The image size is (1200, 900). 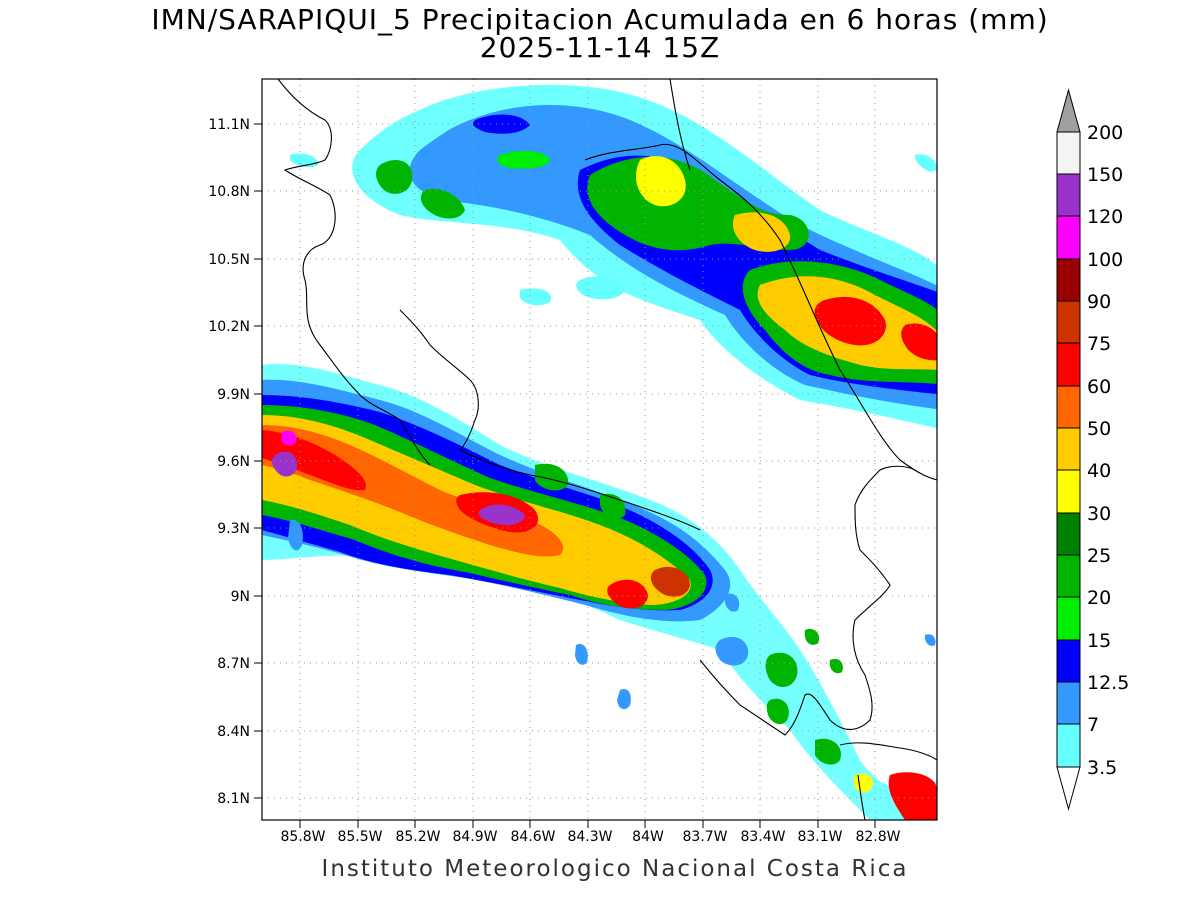 I want to click on colorbar-label: 30, so click(x=1099, y=514).